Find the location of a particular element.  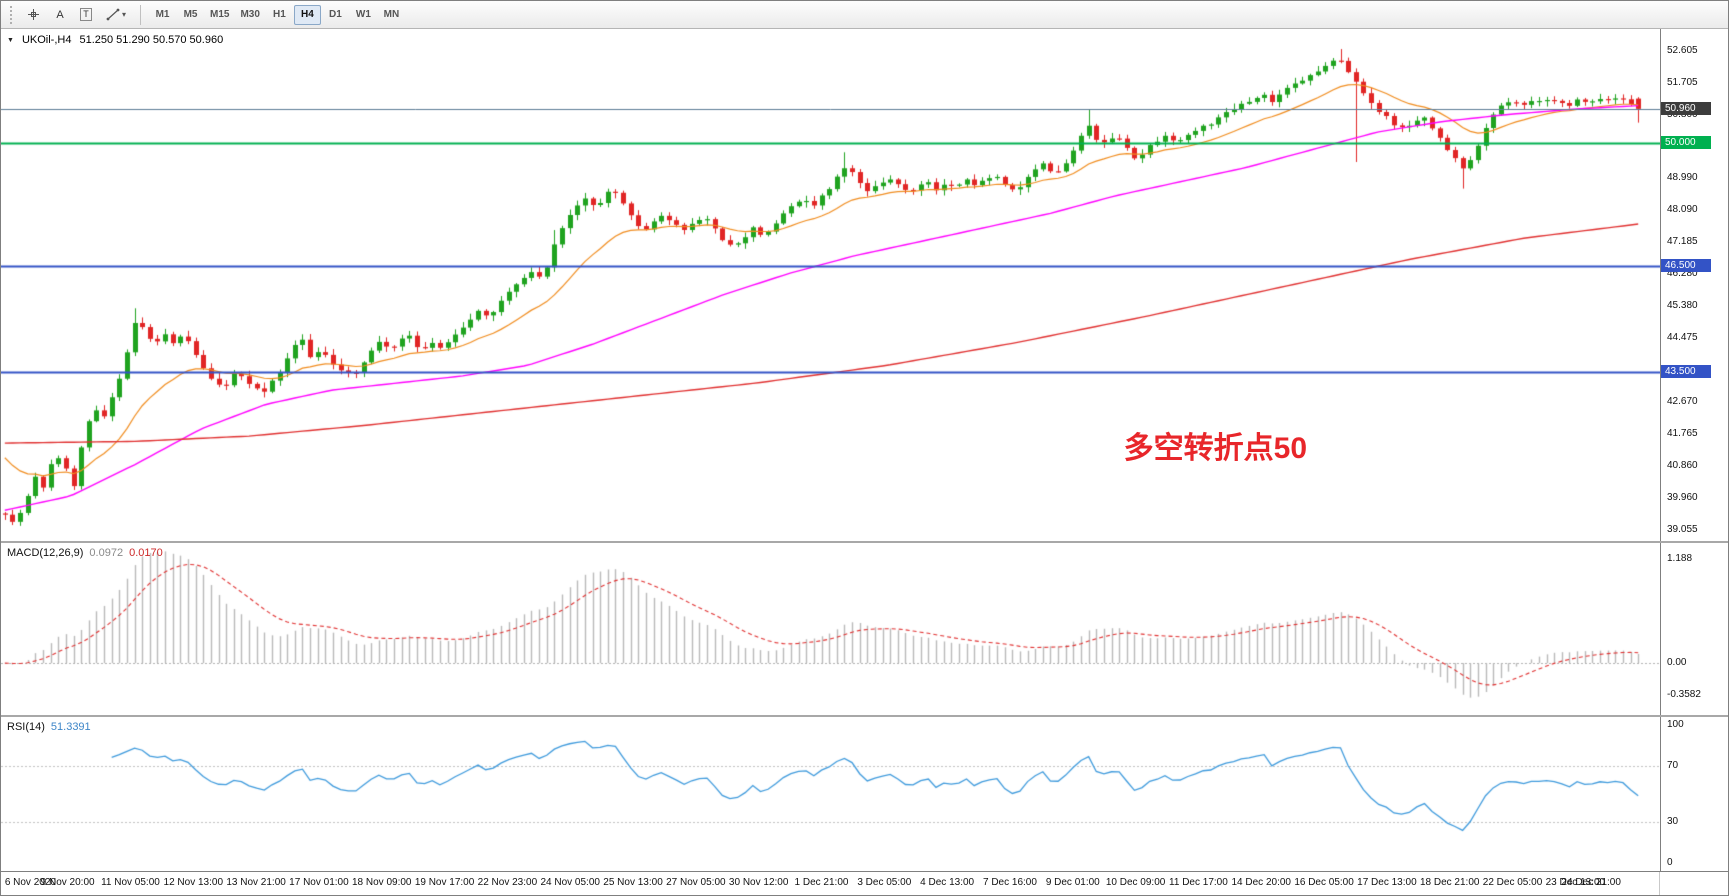

time-axis-label: 6 Nov 2020 is located at coordinates (30, 882).